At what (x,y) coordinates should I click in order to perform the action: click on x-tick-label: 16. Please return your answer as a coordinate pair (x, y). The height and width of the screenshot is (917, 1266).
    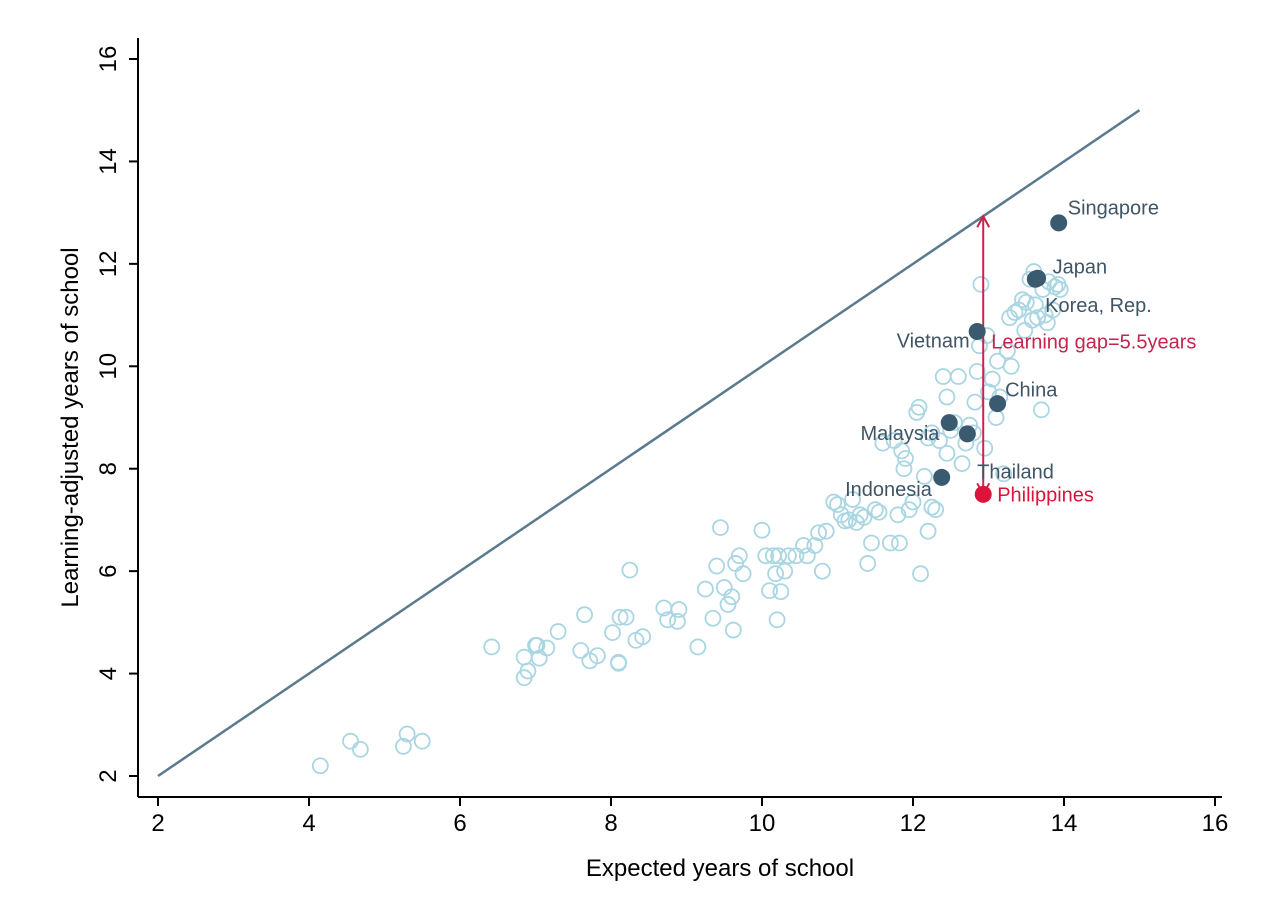
    Looking at the image, I should click on (1215, 823).